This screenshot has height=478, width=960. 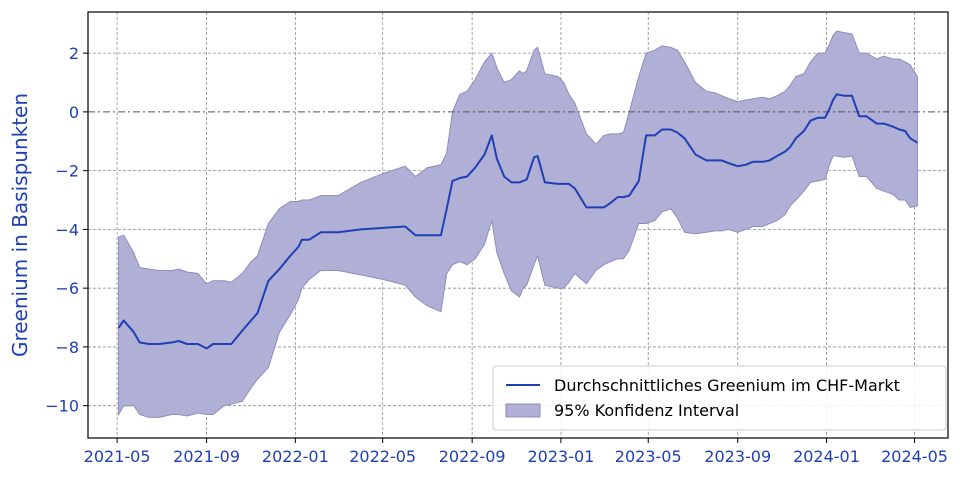 I want to click on y-tick-label: −4, so click(x=67, y=229).